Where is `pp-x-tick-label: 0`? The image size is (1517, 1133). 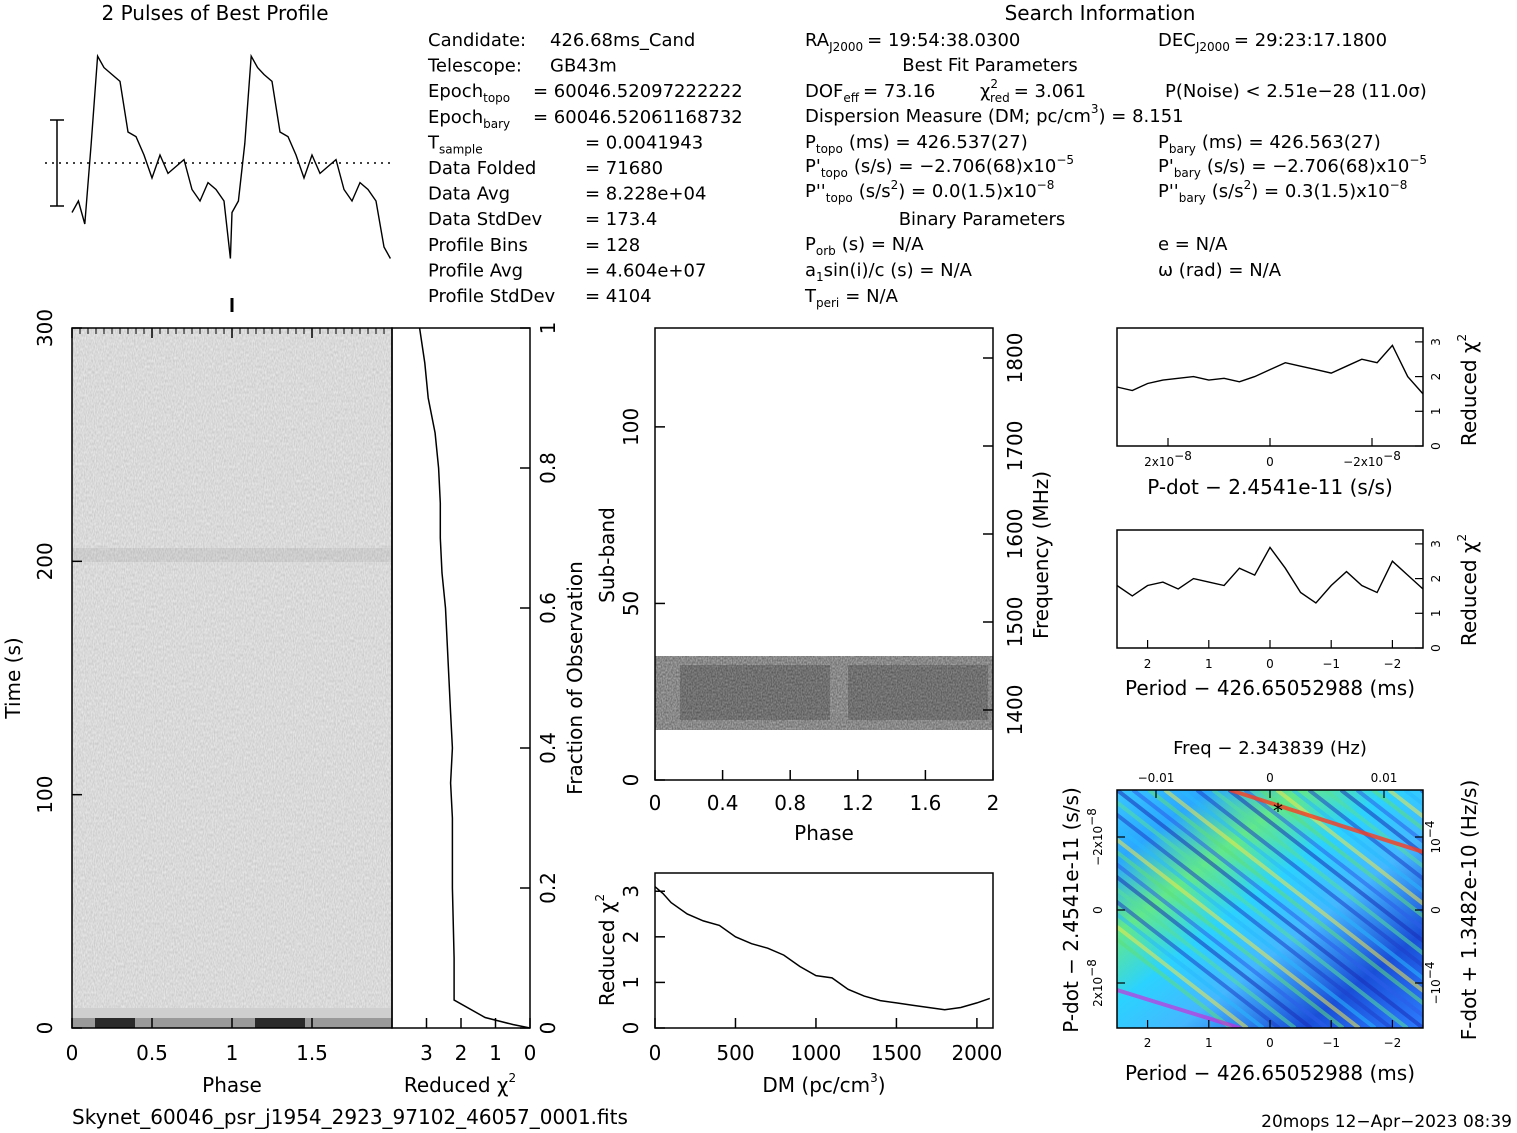 pp-x-tick-label: 0 is located at coordinates (1270, 1043).